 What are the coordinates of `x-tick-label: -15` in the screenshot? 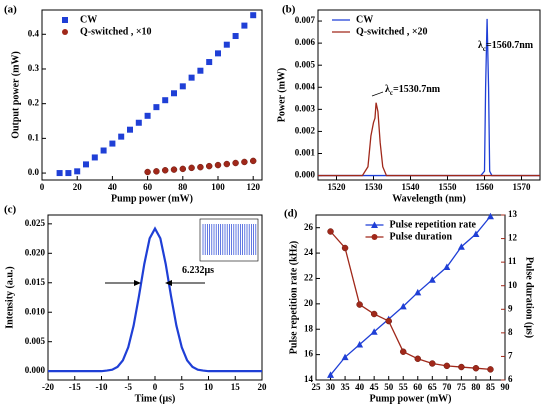 It's located at (75, 387).